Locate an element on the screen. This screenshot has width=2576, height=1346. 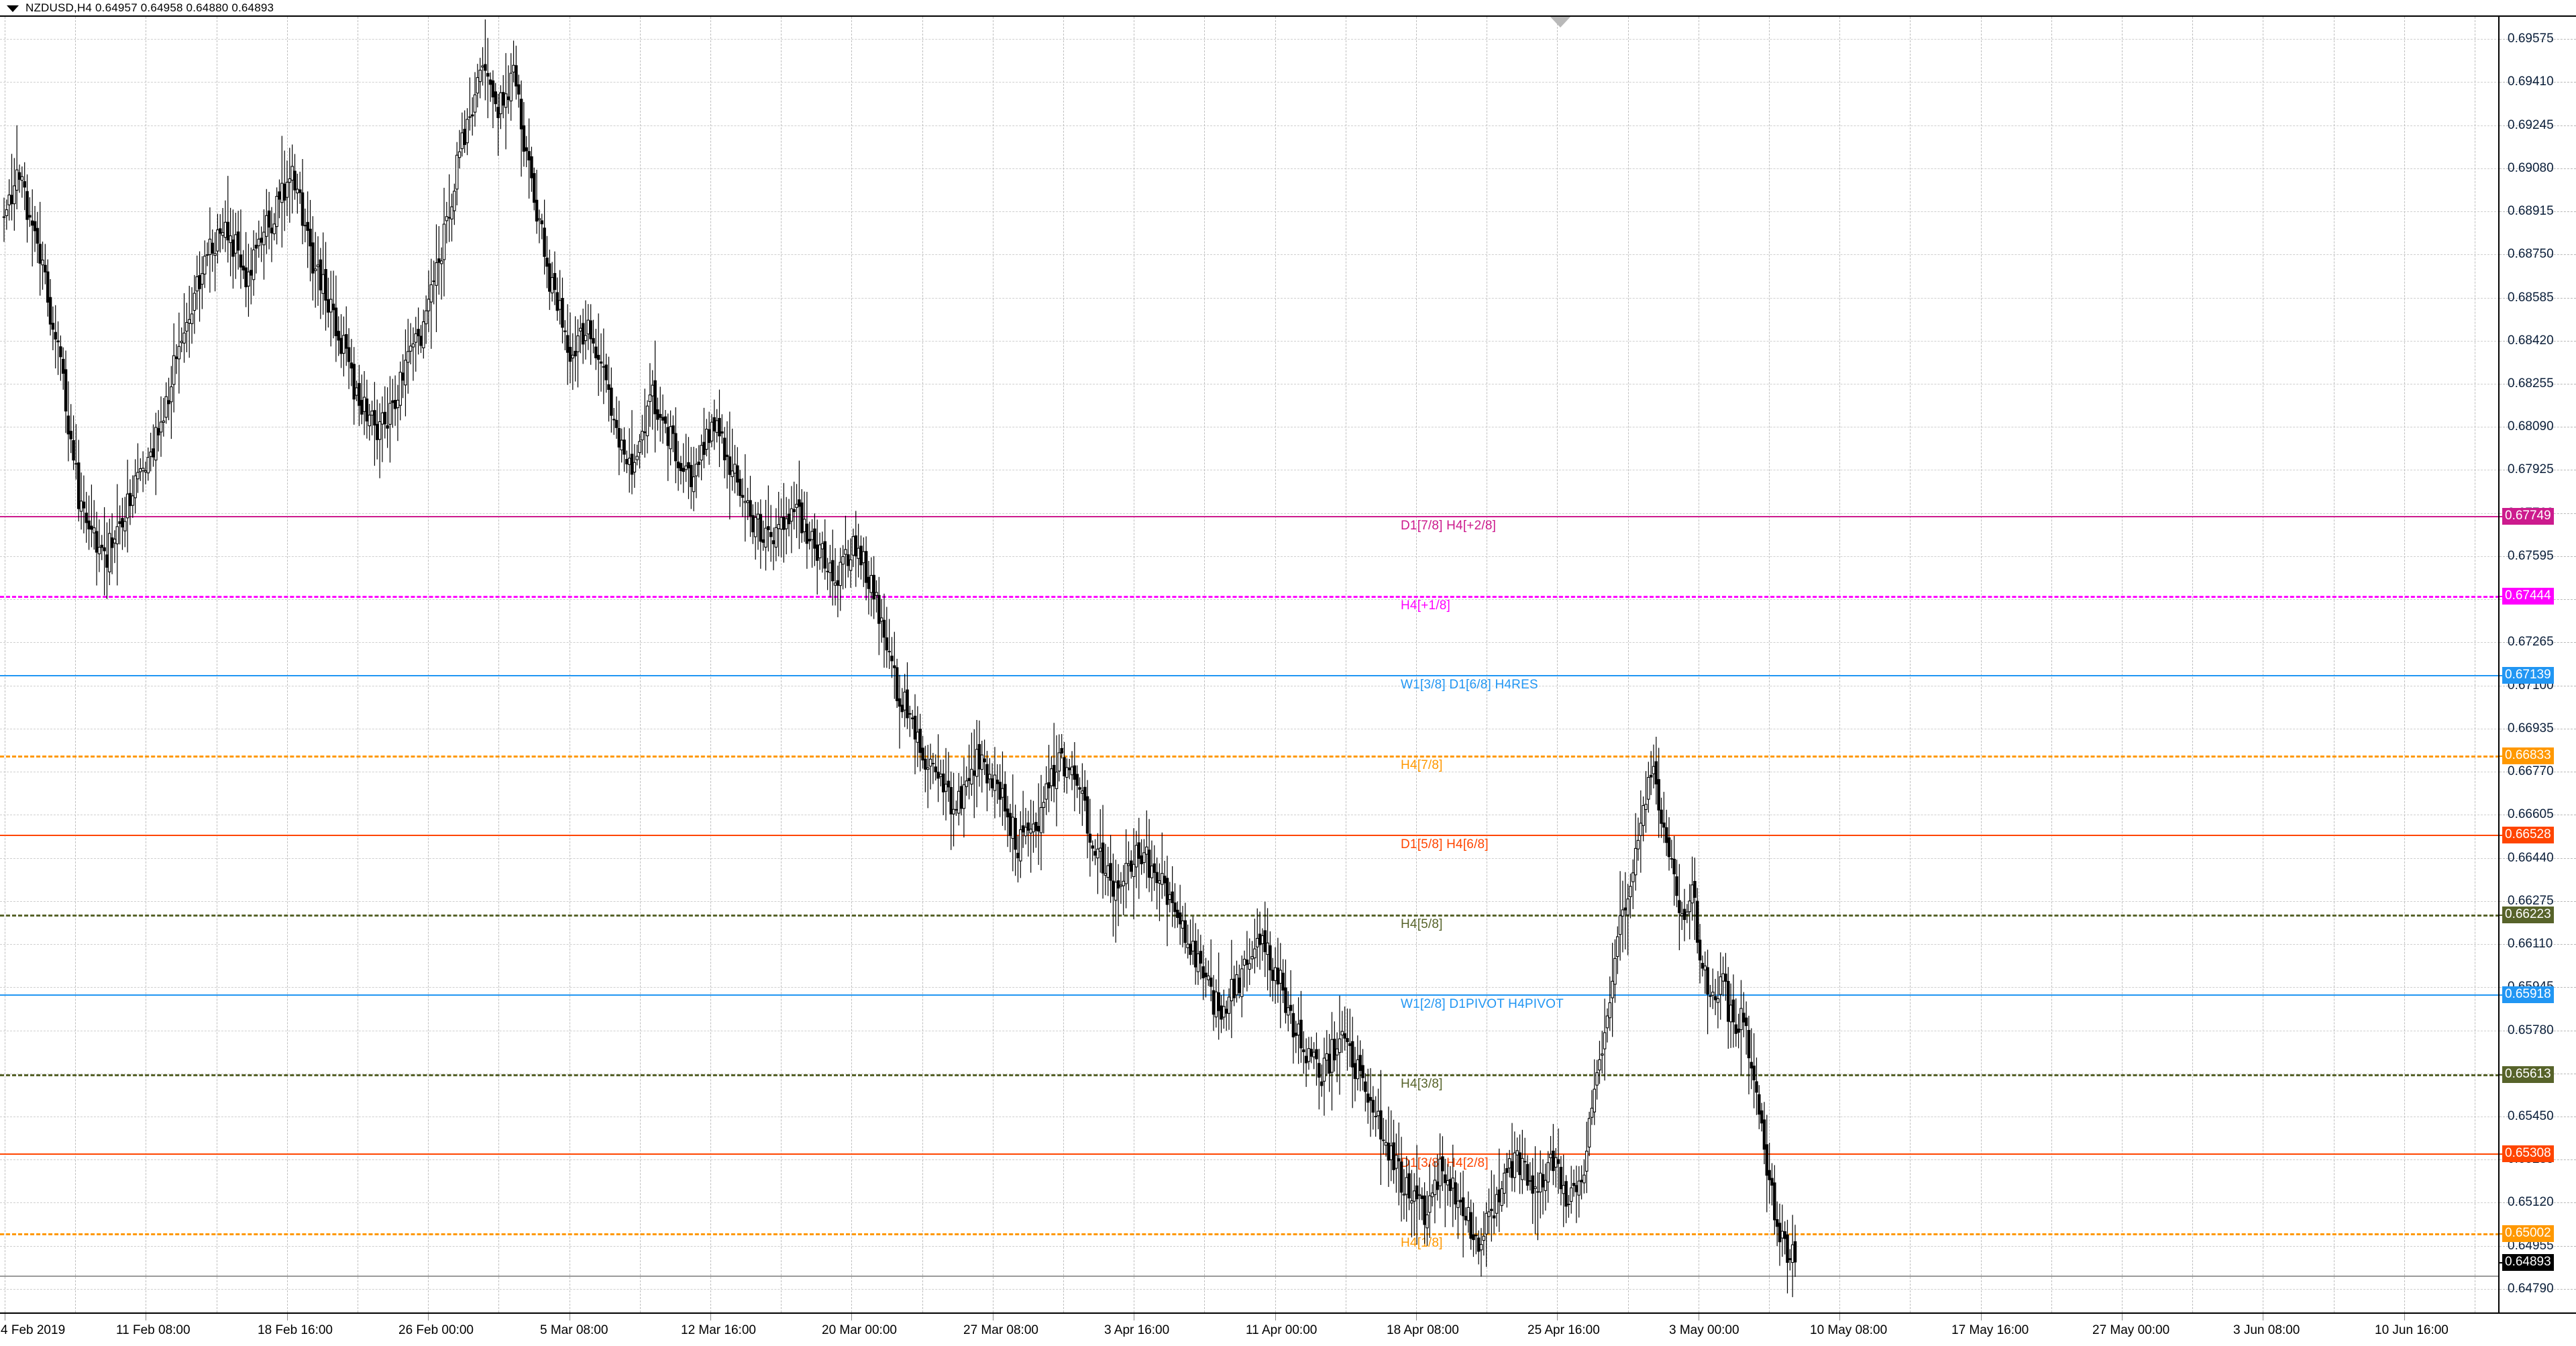
time-tick-label: 5 Mar 08:00 is located at coordinates (574, 1330).